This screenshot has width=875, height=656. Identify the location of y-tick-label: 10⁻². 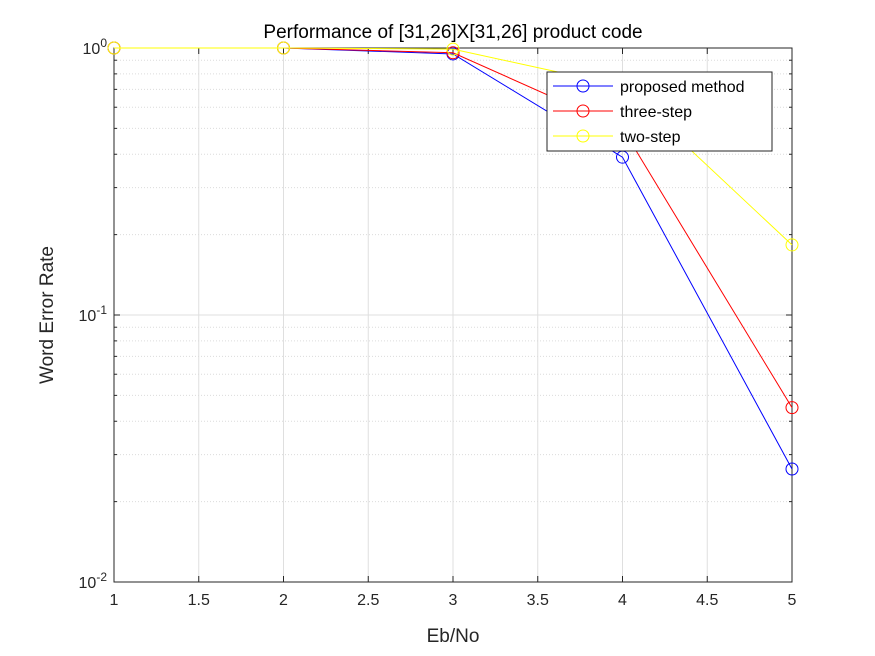
(93, 581).